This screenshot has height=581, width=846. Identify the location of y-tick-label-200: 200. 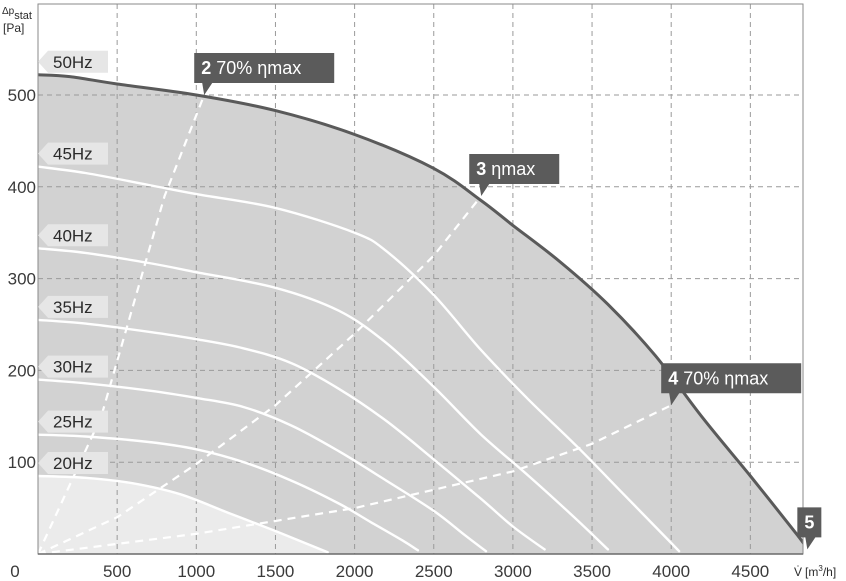
(22, 370).